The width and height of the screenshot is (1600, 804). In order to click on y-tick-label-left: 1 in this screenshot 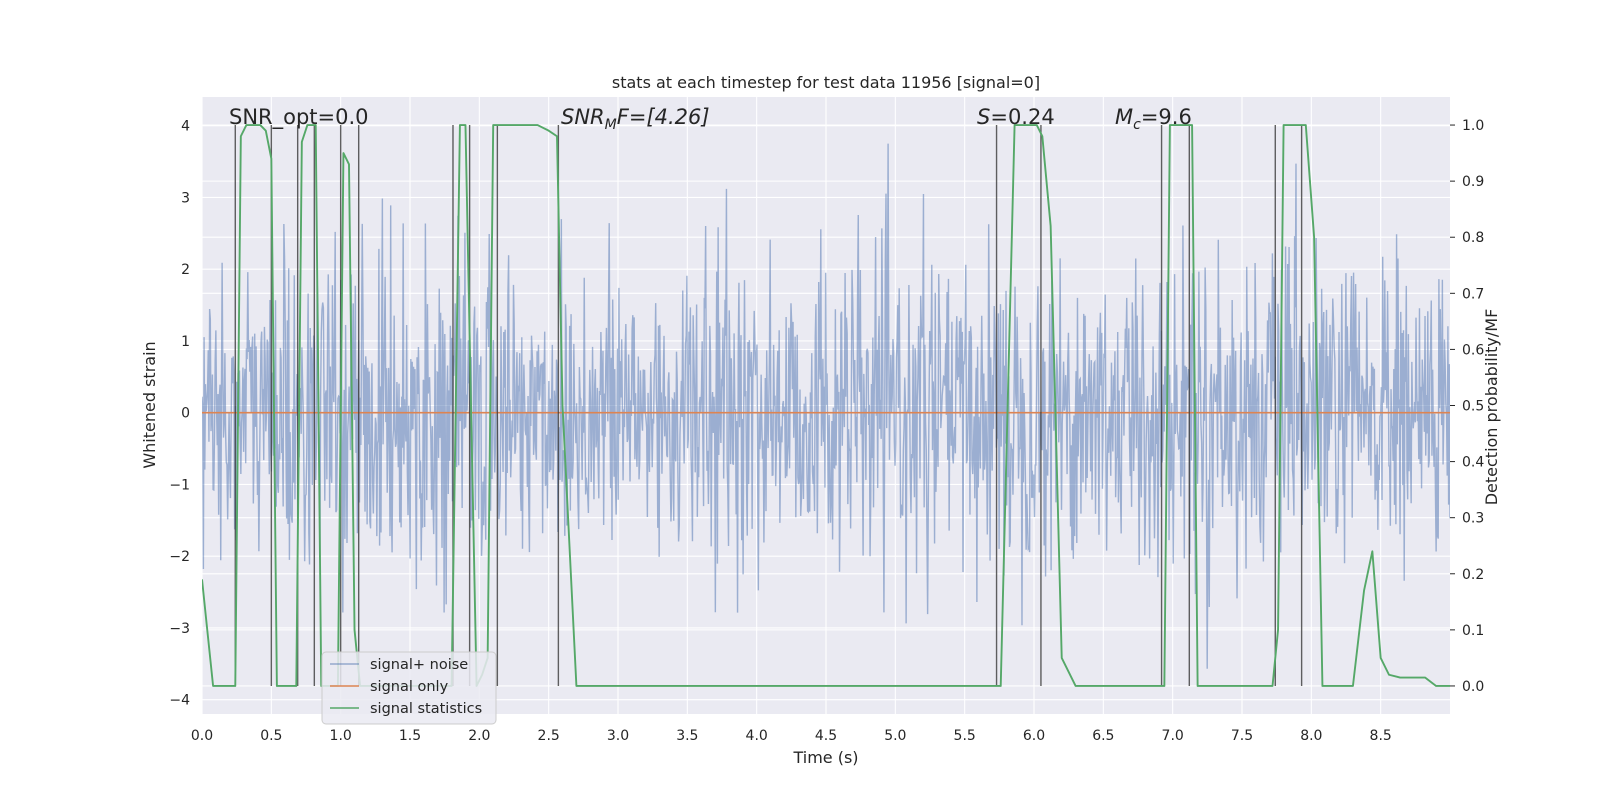, I will do `click(185, 342)`.